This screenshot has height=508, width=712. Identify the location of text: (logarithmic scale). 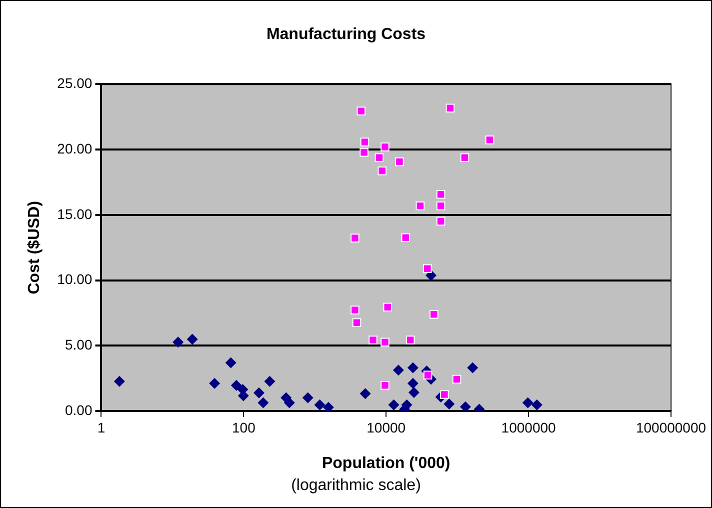
(356, 486).